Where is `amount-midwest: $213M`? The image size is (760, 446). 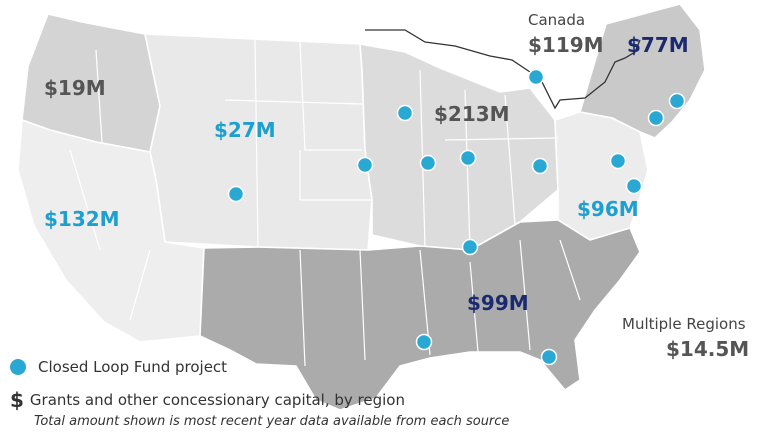 amount-midwest: $213M is located at coordinates (472, 114).